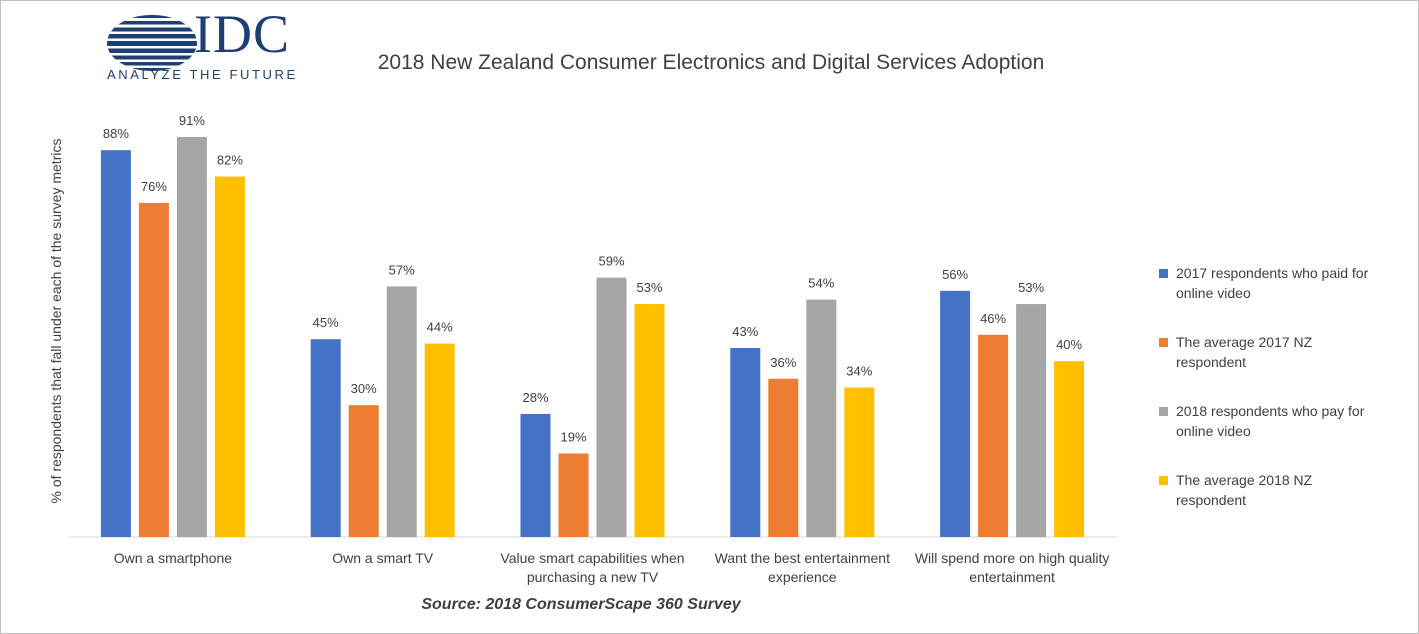 The height and width of the screenshot is (634, 1419). What do you see at coordinates (993, 318) in the screenshot?
I see `data-label: 46%` at bounding box center [993, 318].